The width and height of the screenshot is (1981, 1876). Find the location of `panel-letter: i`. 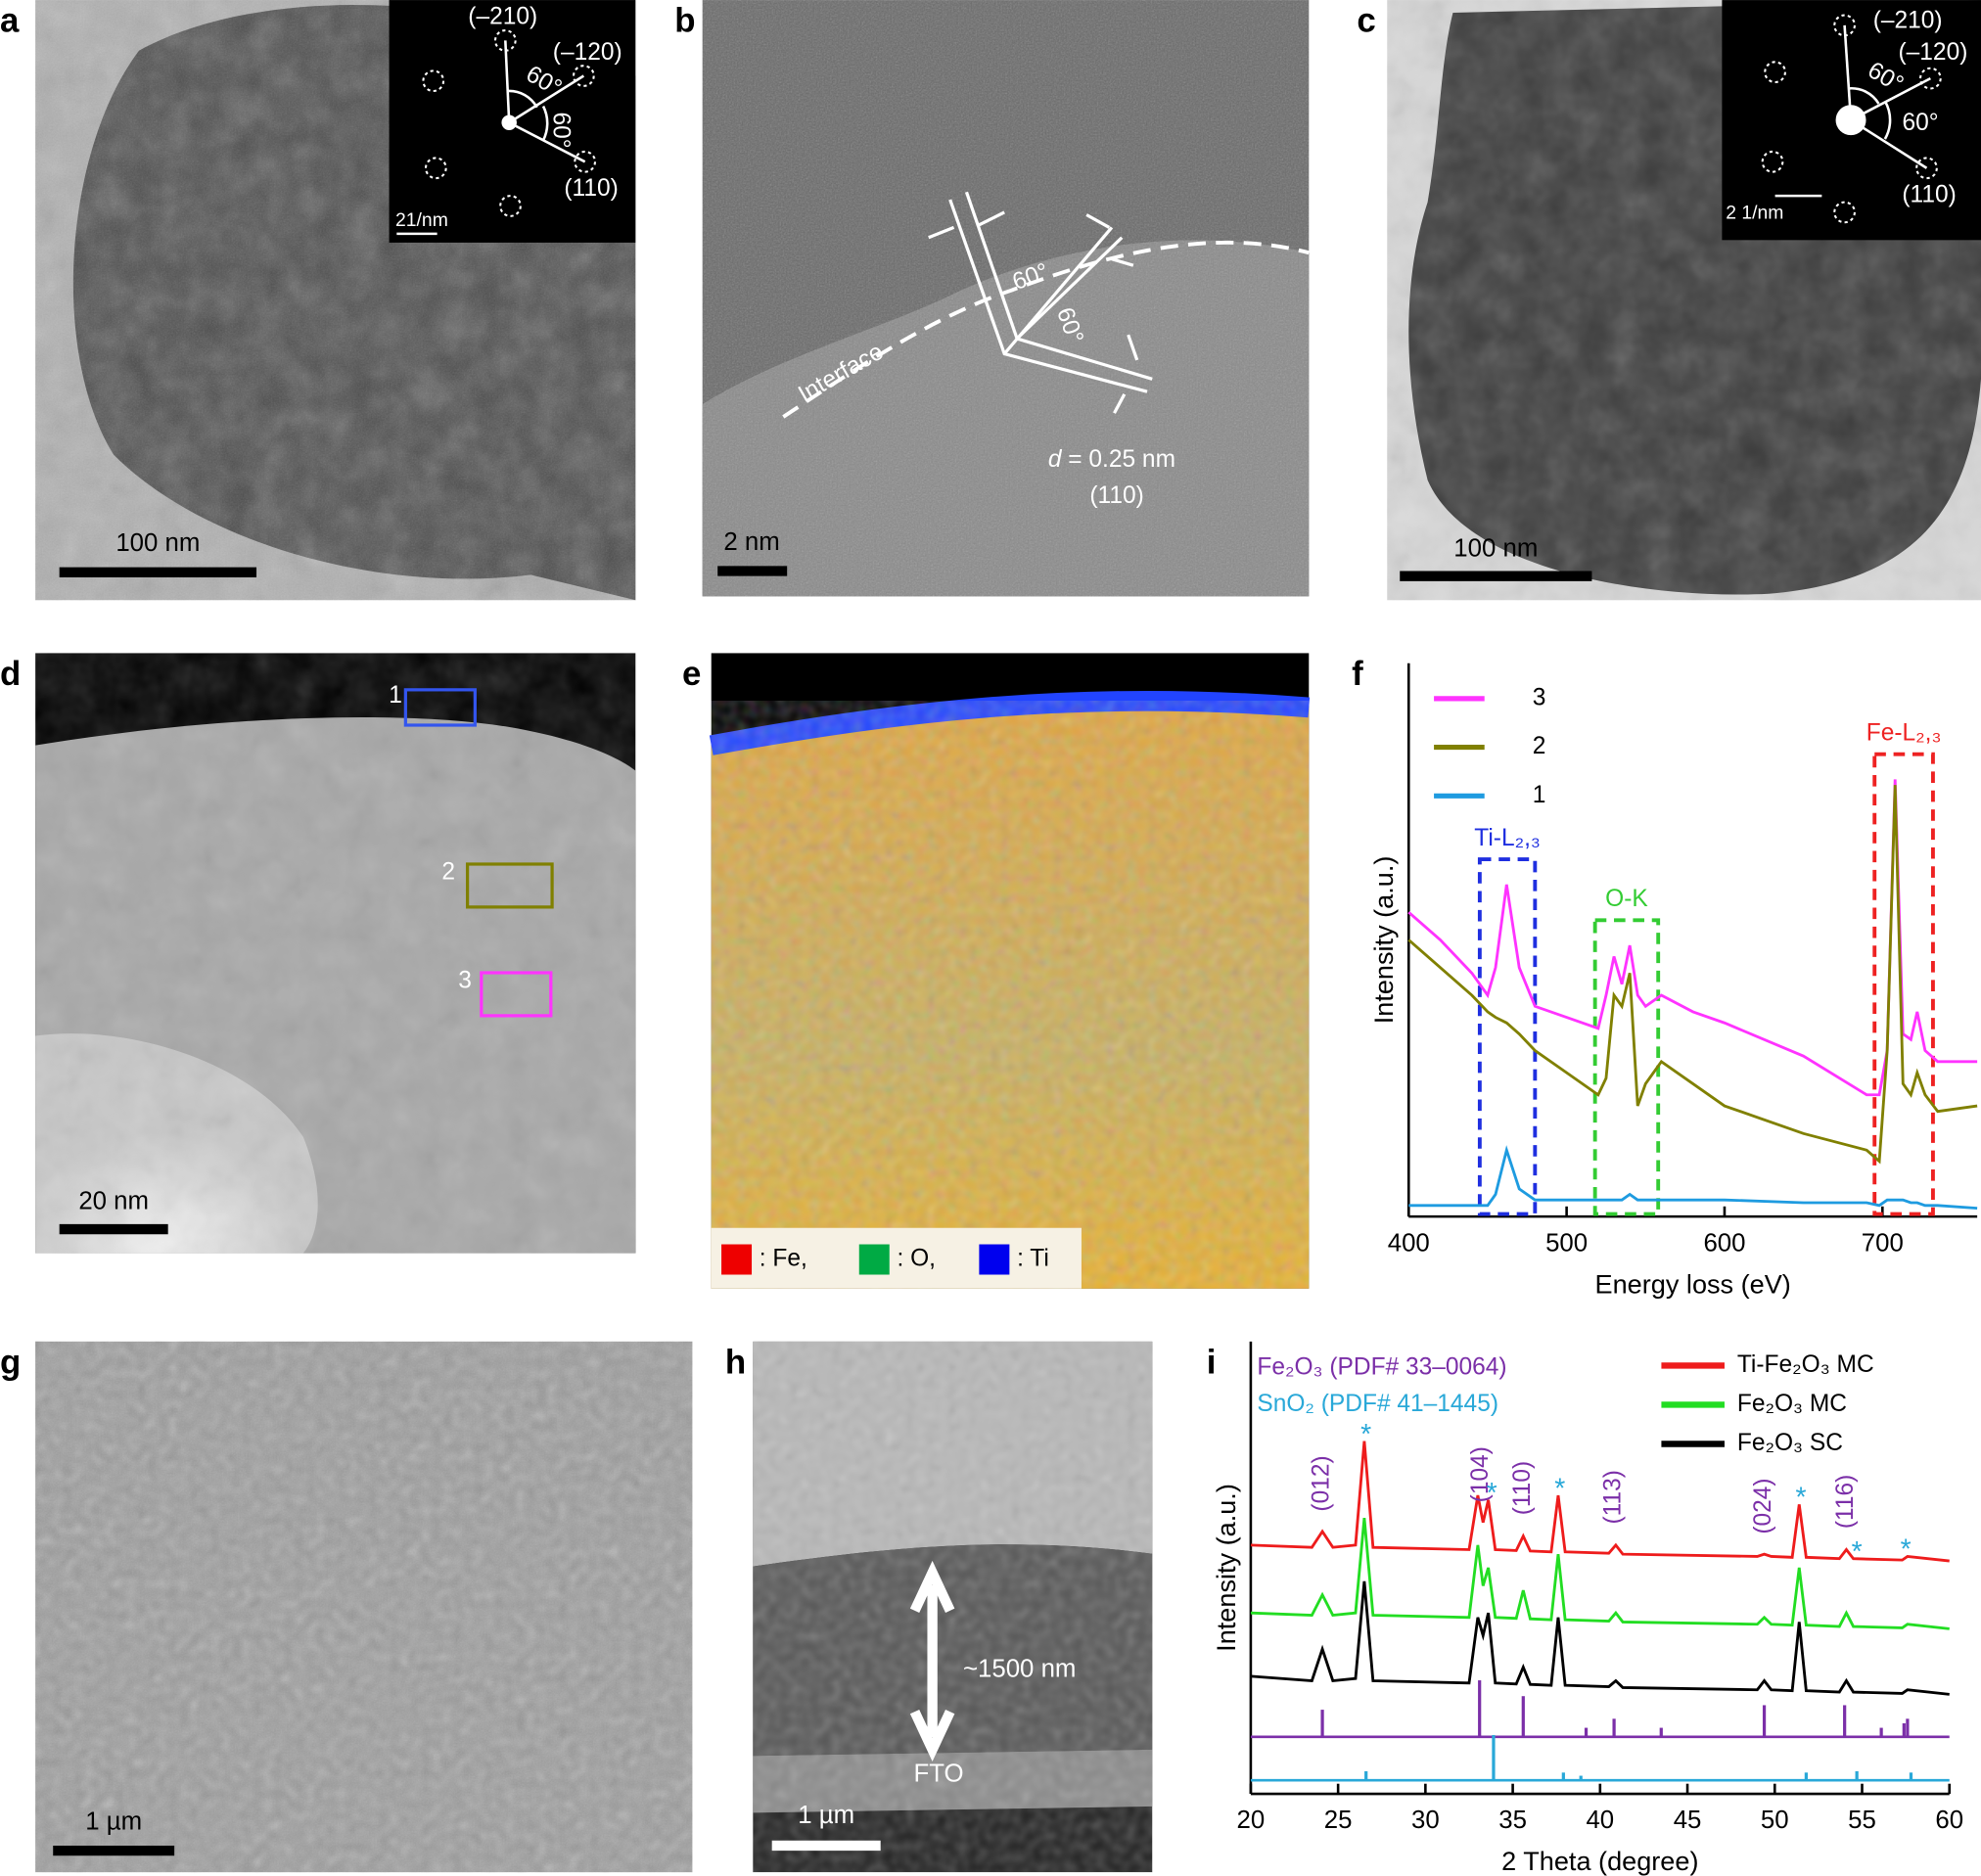

panel-letter: i is located at coordinates (1212, 1362).